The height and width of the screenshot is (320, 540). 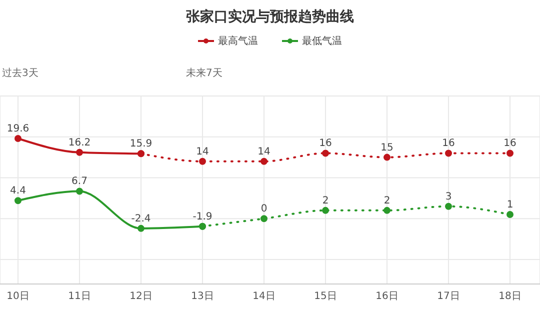 What do you see at coordinates (387, 148) in the screenshot?
I see `data-label: 15` at bounding box center [387, 148].